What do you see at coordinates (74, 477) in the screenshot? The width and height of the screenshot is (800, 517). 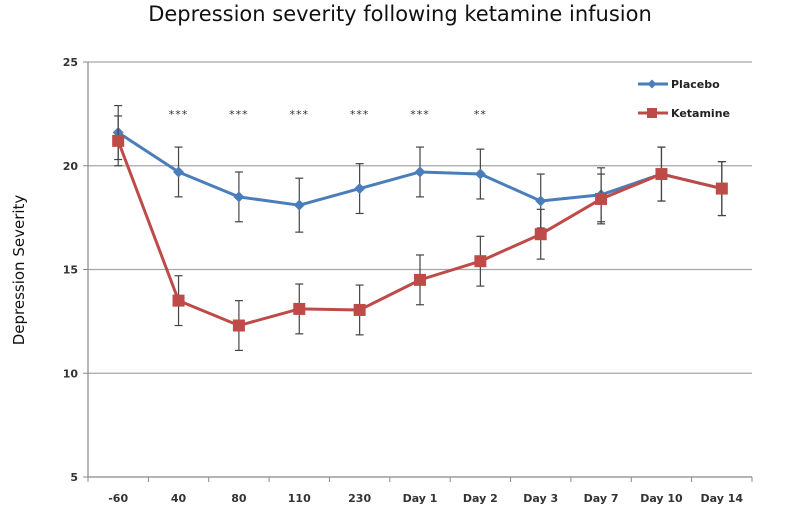 I see `y-tick-label: 5` at bounding box center [74, 477].